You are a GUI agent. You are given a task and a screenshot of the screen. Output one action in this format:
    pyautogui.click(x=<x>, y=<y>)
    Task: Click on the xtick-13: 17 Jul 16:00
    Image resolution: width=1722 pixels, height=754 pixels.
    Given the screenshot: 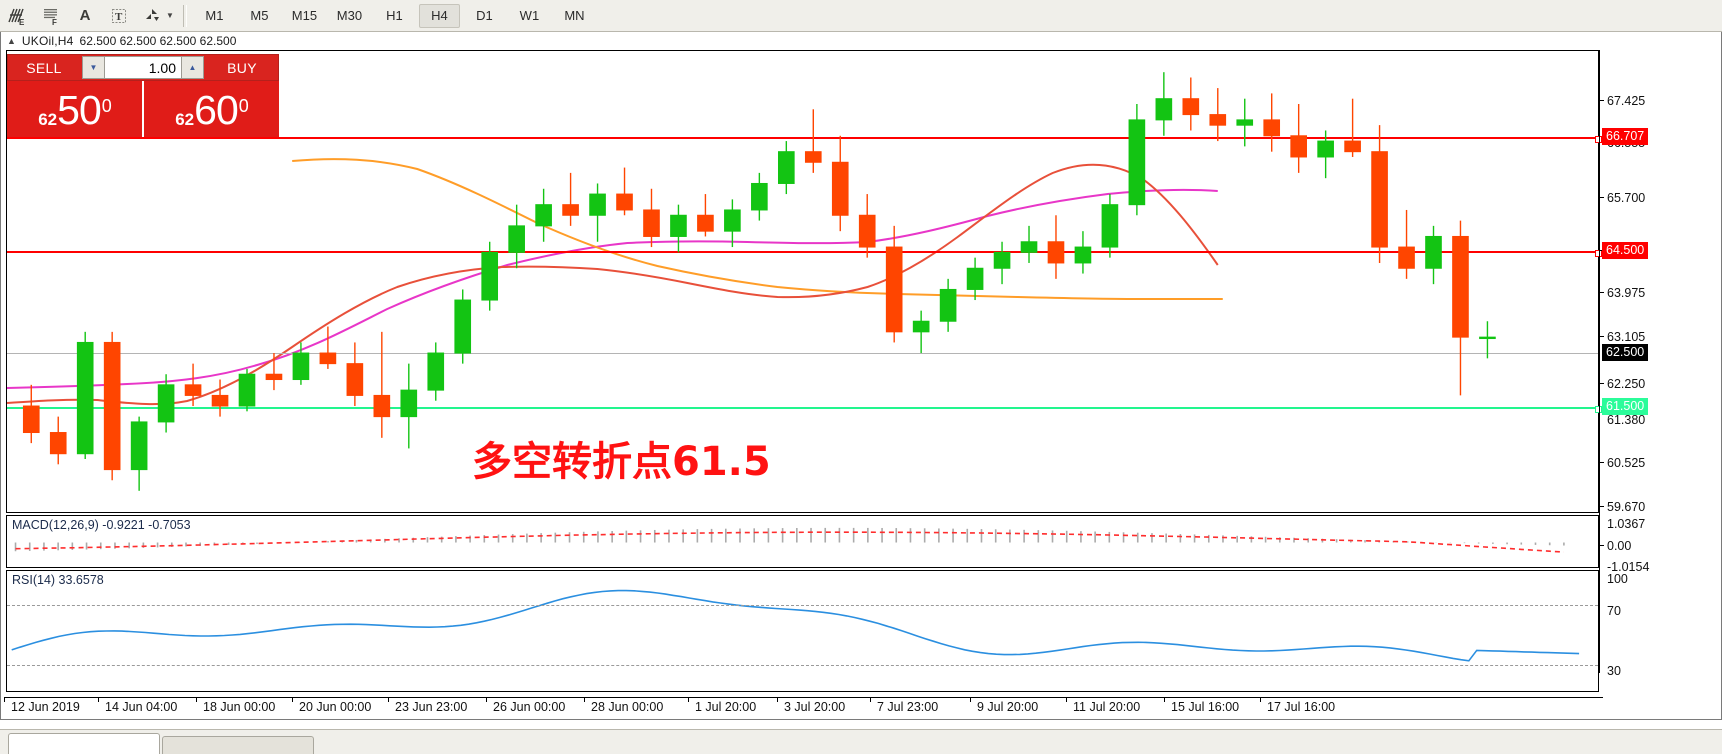 What is the action you would take?
    pyautogui.click(x=1297, y=705)
    